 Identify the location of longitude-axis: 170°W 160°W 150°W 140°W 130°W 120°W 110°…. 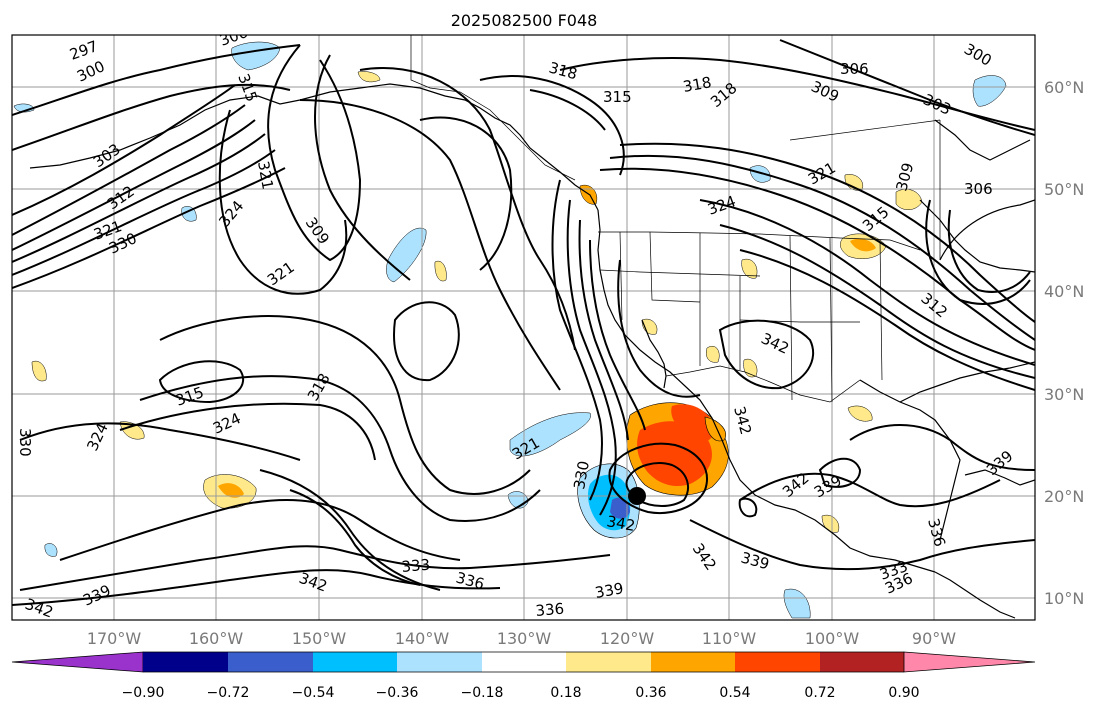
(521, 638).